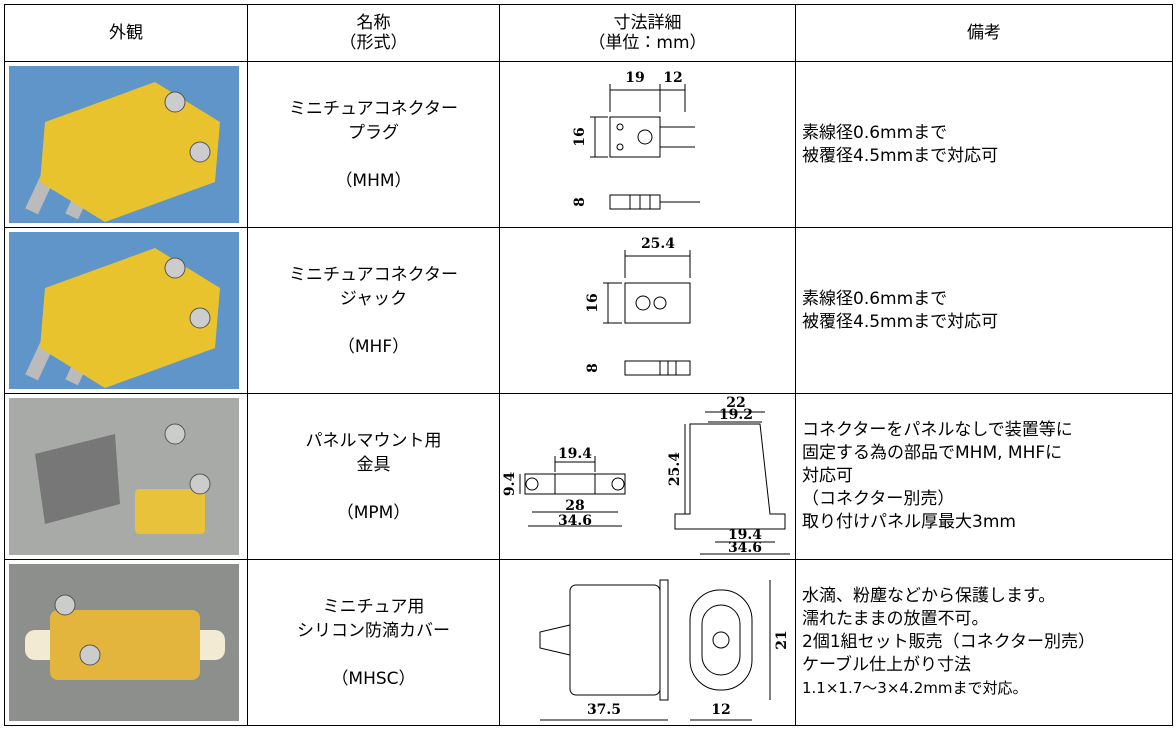 The width and height of the screenshot is (1176, 735). What do you see at coordinates (373, 298) in the screenshot?
I see `product-name: ジャック` at bounding box center [373, 298].